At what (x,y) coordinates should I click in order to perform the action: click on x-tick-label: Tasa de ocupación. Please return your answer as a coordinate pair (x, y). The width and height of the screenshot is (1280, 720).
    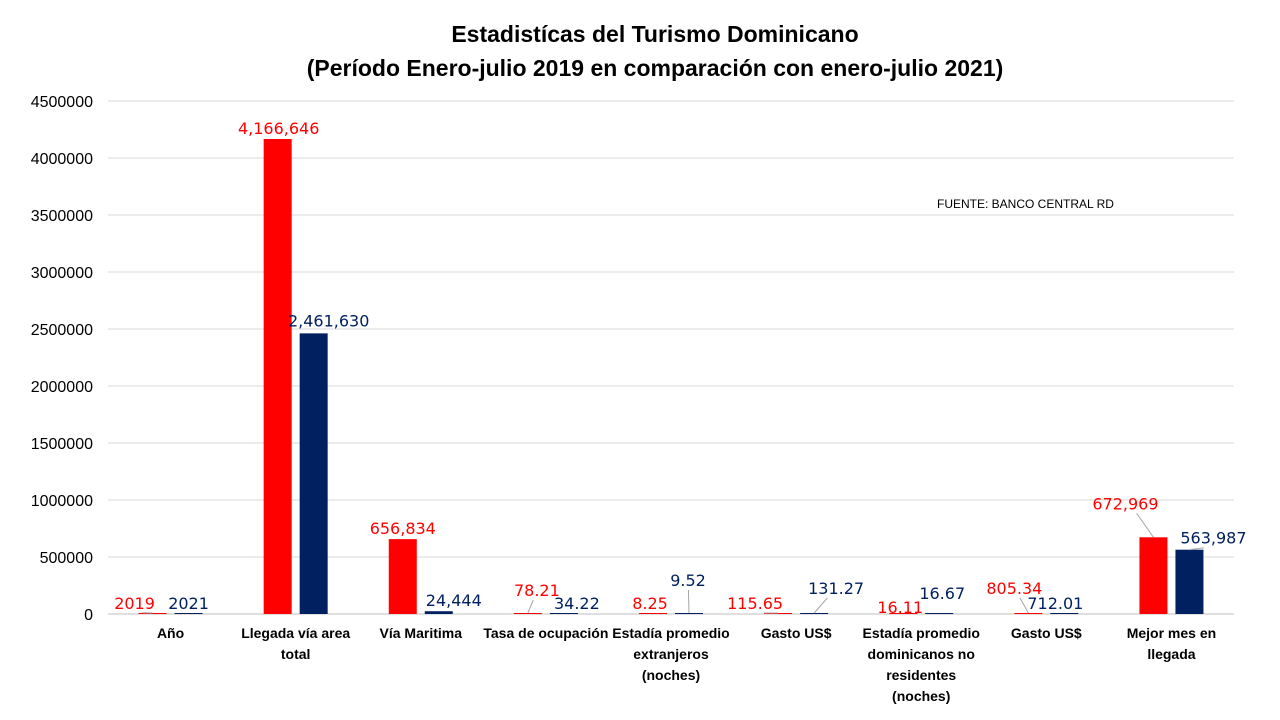
    Looking at the image, I should click on (545, 633).